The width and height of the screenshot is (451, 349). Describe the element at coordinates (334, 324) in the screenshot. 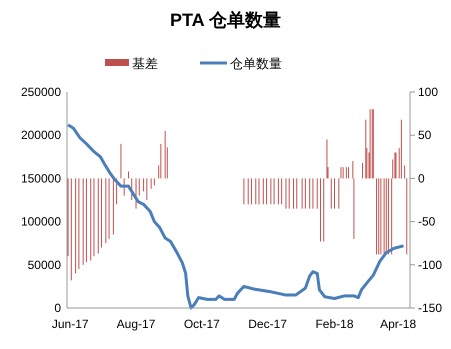

I see `x-tick-label: Feb-18` at that location.